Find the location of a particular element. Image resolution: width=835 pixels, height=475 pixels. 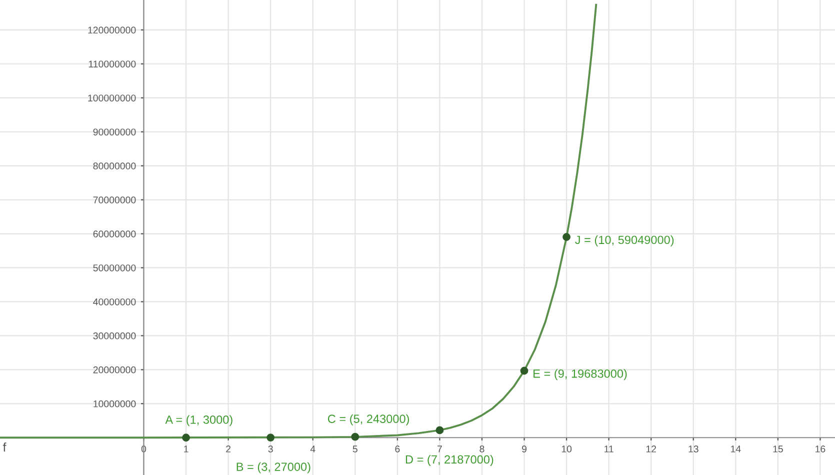

y-tick-label: 30000000 is located at coordinates (114, 336).